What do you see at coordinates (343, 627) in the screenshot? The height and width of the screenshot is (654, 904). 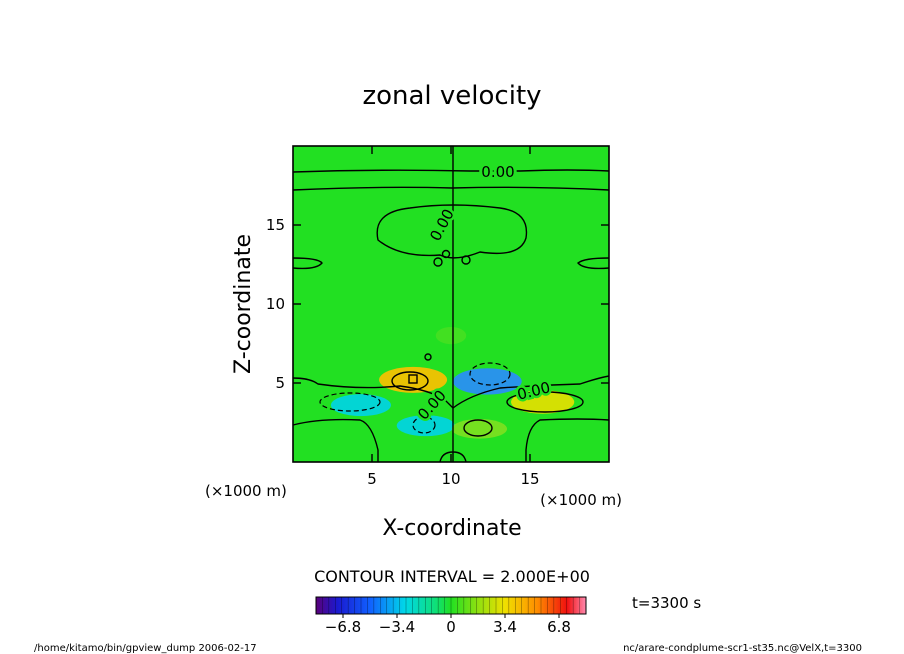 I see `colorbar-tick-label-0: −6.8` at bounding box center [343, 627].